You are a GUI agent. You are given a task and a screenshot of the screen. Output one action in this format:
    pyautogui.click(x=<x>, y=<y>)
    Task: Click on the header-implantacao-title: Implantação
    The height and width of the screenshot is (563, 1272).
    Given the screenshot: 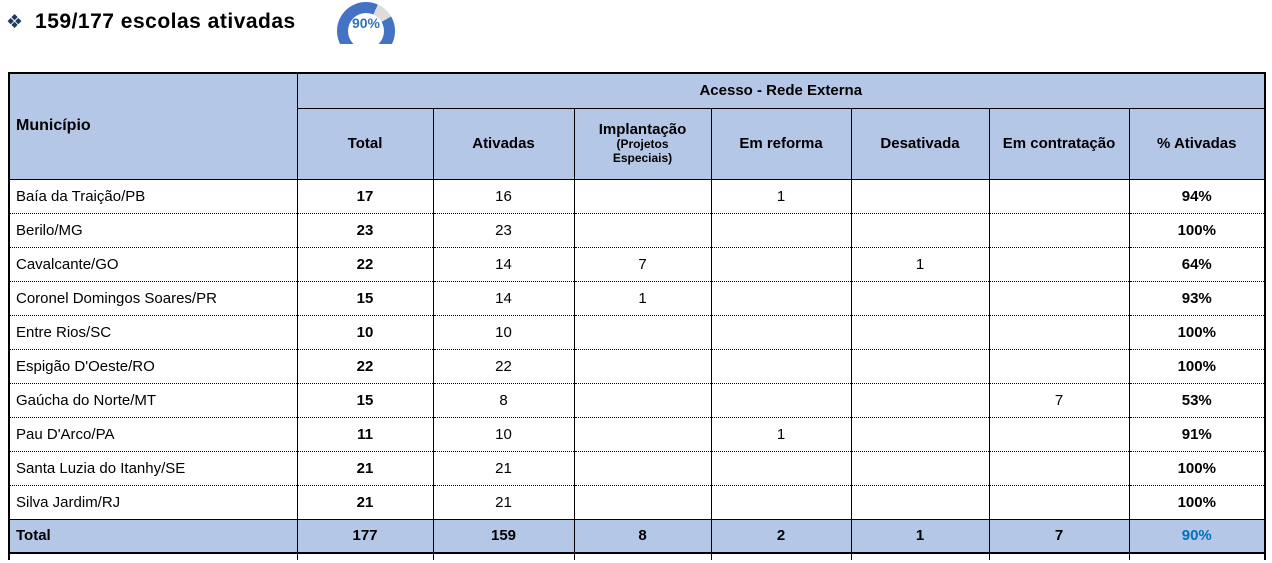 What is the action you would take?
    pyautogui.click(x=642, y=130)
    